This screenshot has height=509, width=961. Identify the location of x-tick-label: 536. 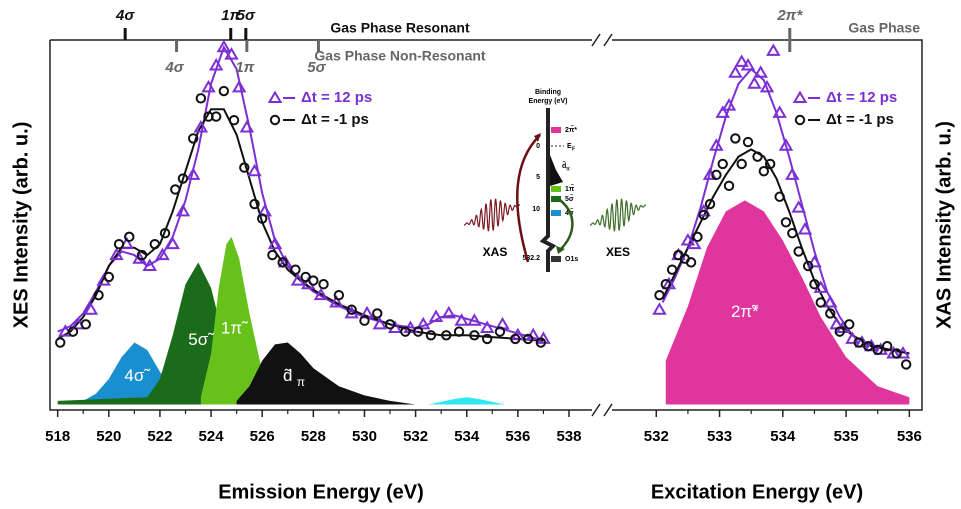
(909, 436).